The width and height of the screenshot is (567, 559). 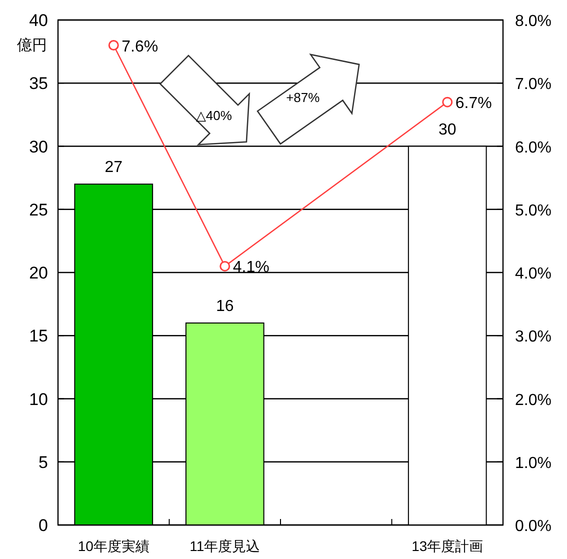 What do you see at coordinates (214, 115) in the screenshot?
I see `annotation: △40%` at bounding box center [214, 115].